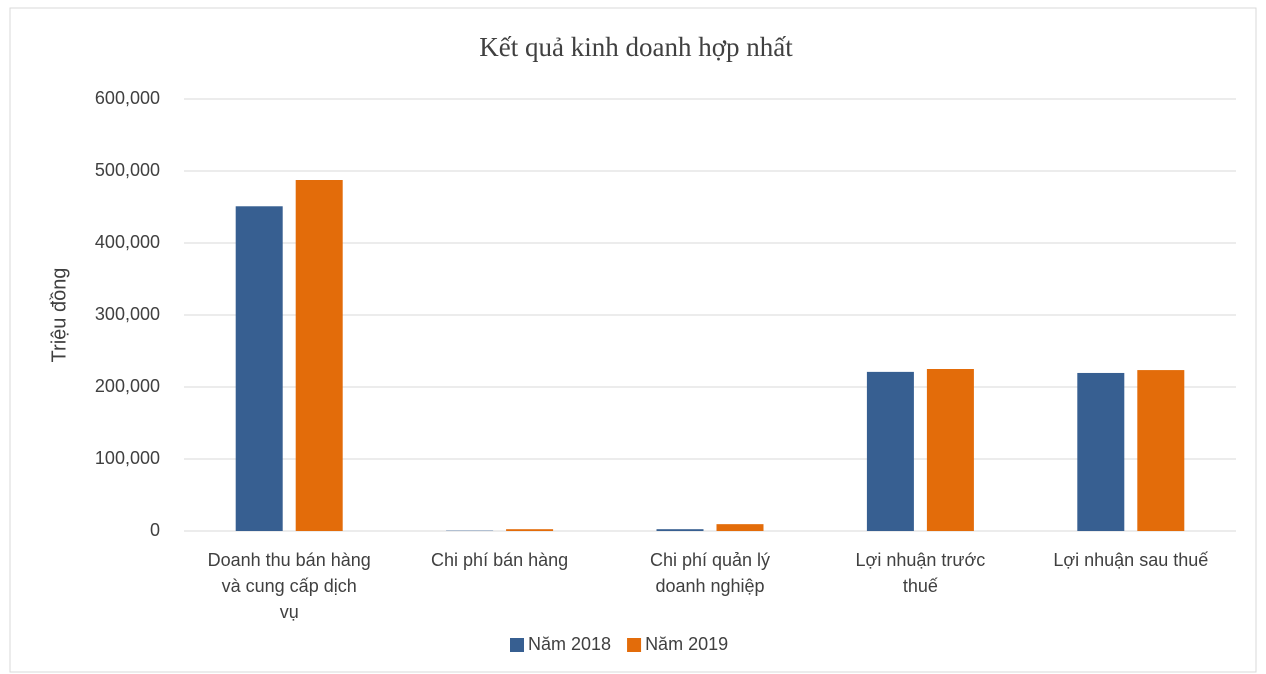  Describe the element at coordinates (127, 458) in the screenshot. I see `y-tick-label: 100,000` at that location.